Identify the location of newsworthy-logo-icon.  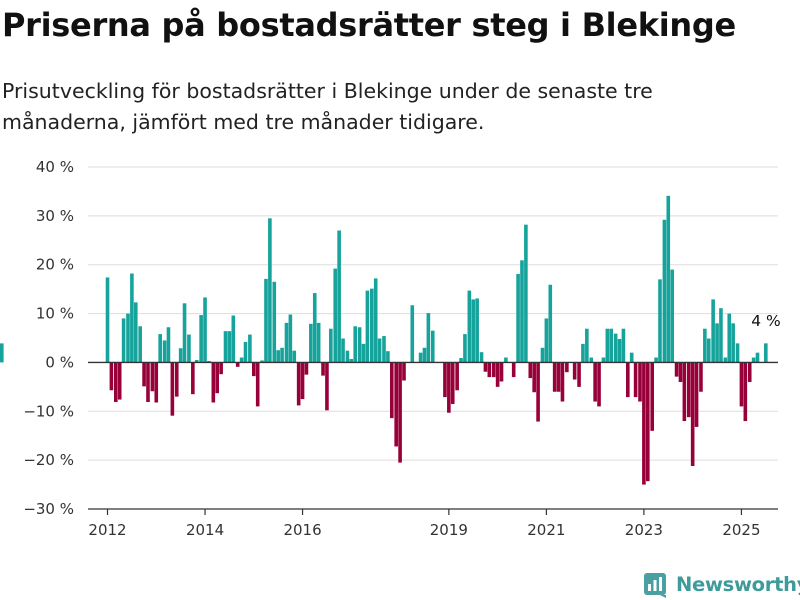
(655, 585).